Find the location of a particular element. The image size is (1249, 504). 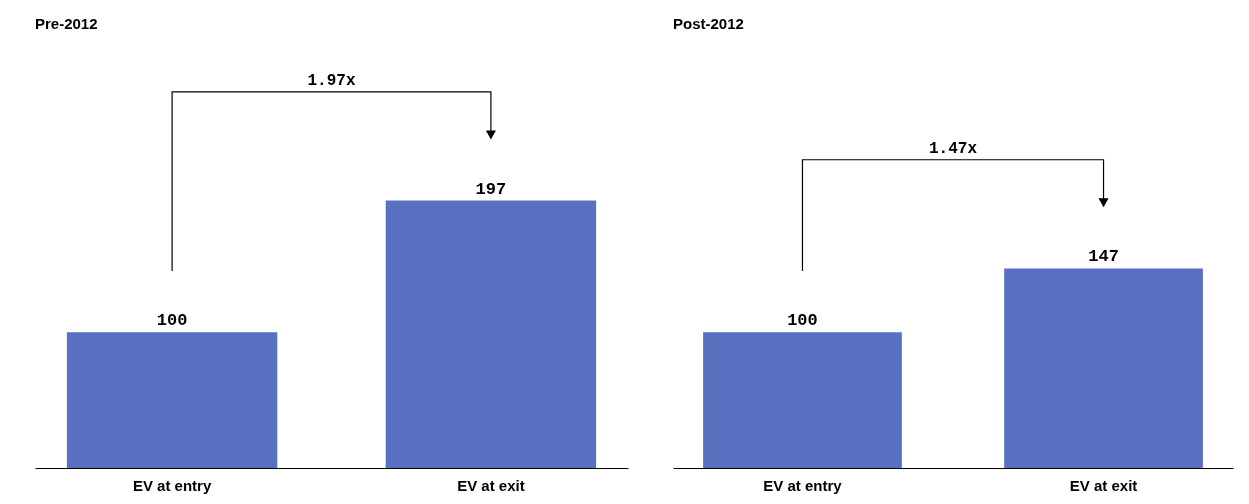

chart-title: Pre-2012 is located at coordinates (66, 23).